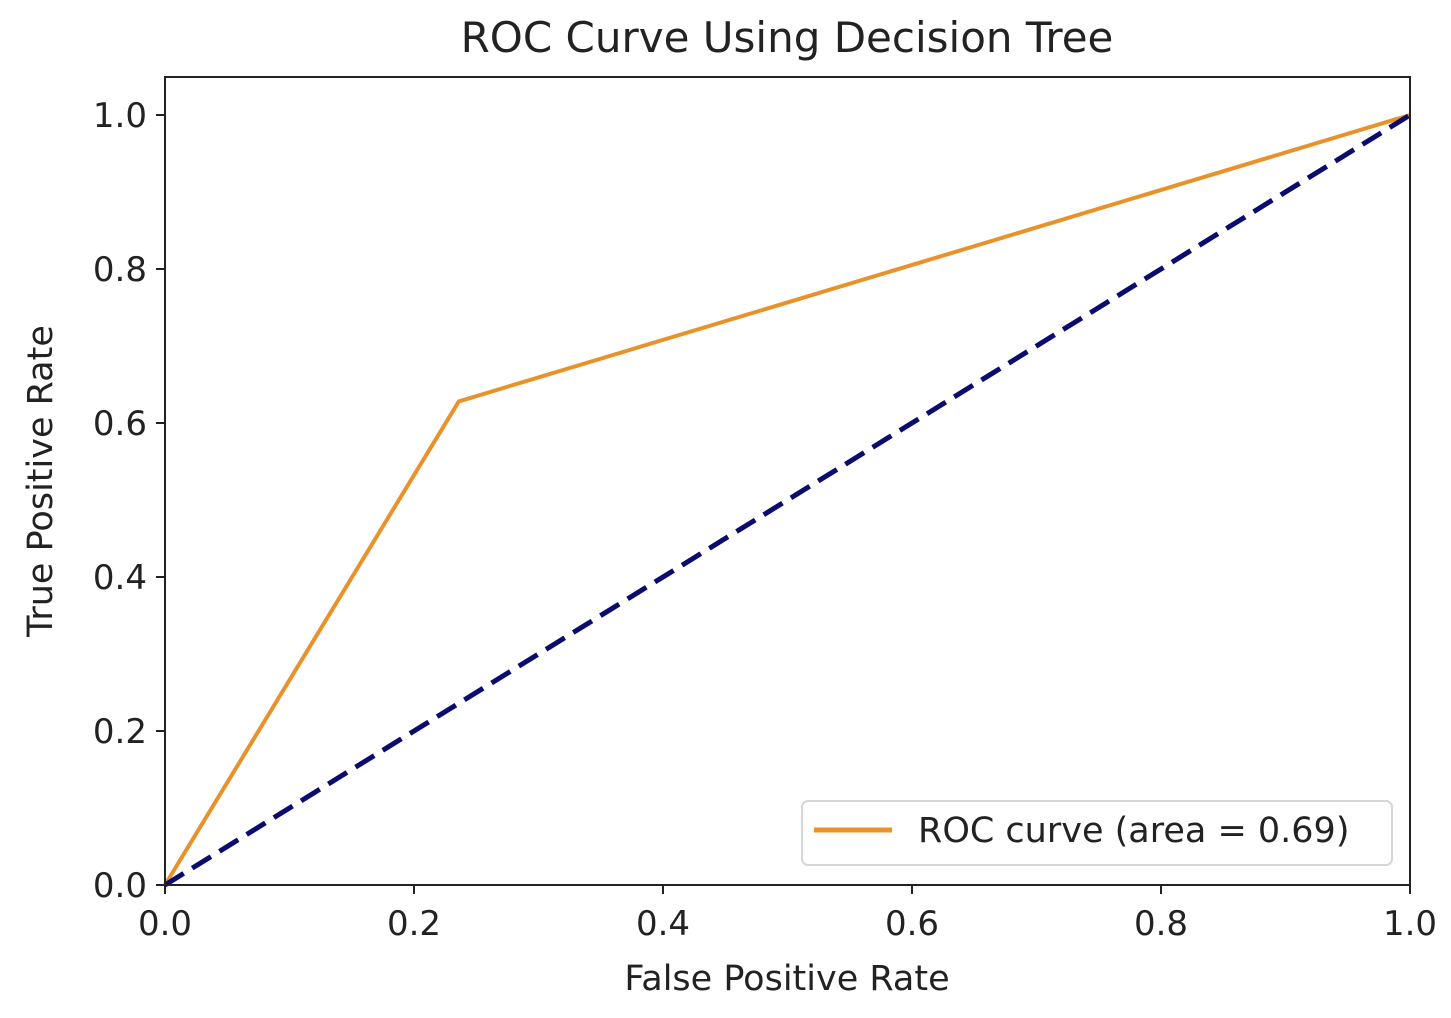  What do you see at coordinates (1133, 831) in the screenshot?
I see `legend-label-roc-curve: ROC curve (area = 0.69)` at bounding box center [1133, 831].